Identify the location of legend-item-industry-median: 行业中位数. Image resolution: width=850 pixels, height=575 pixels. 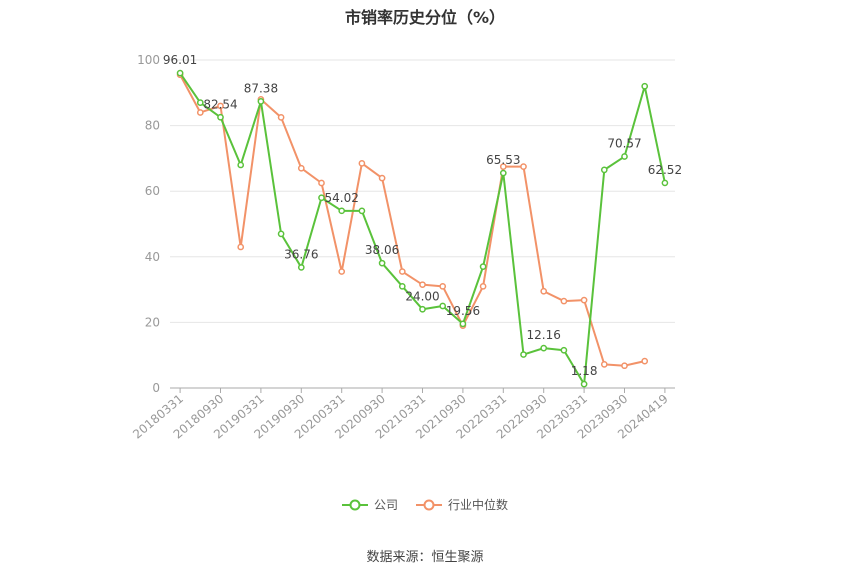
(462, 504).